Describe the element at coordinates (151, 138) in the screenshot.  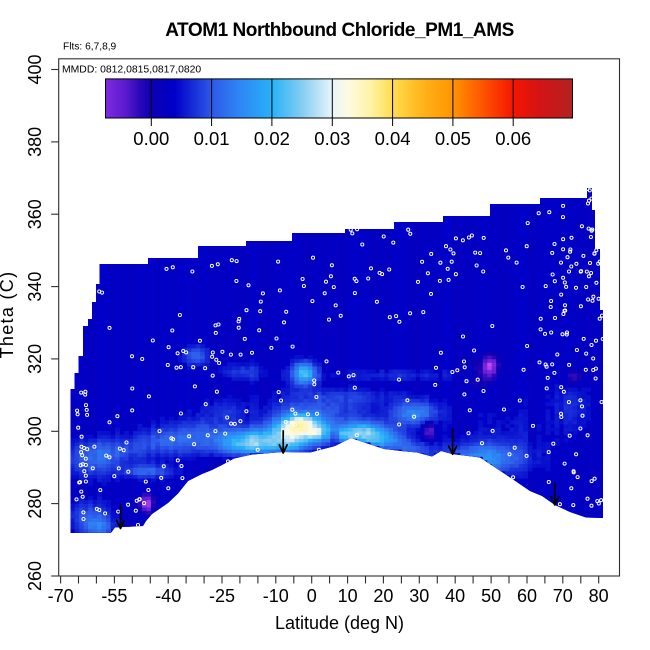
I see `svg-text: 0.00` at that location.